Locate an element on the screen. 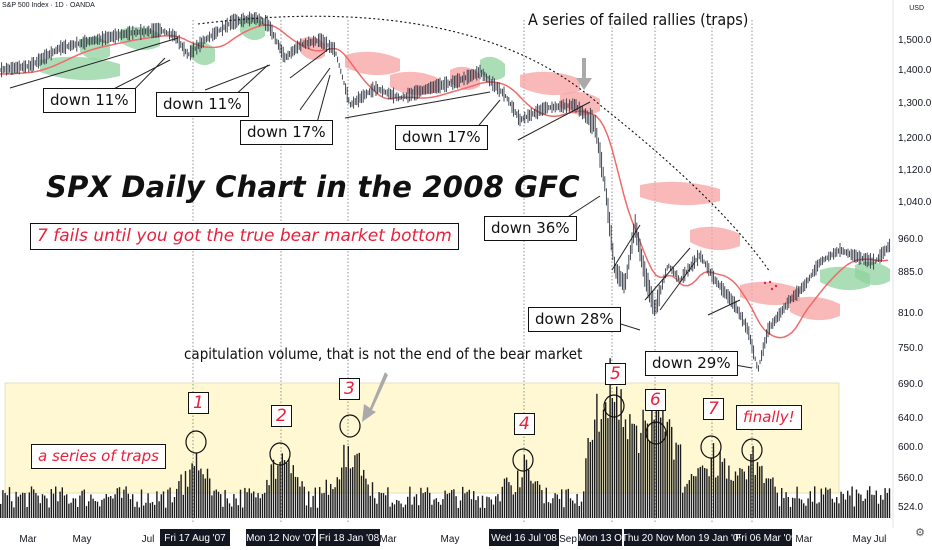 This screenshot has width=932, height=550. series-of-traps-label: a series of traps is located at coordinates (98, 456).